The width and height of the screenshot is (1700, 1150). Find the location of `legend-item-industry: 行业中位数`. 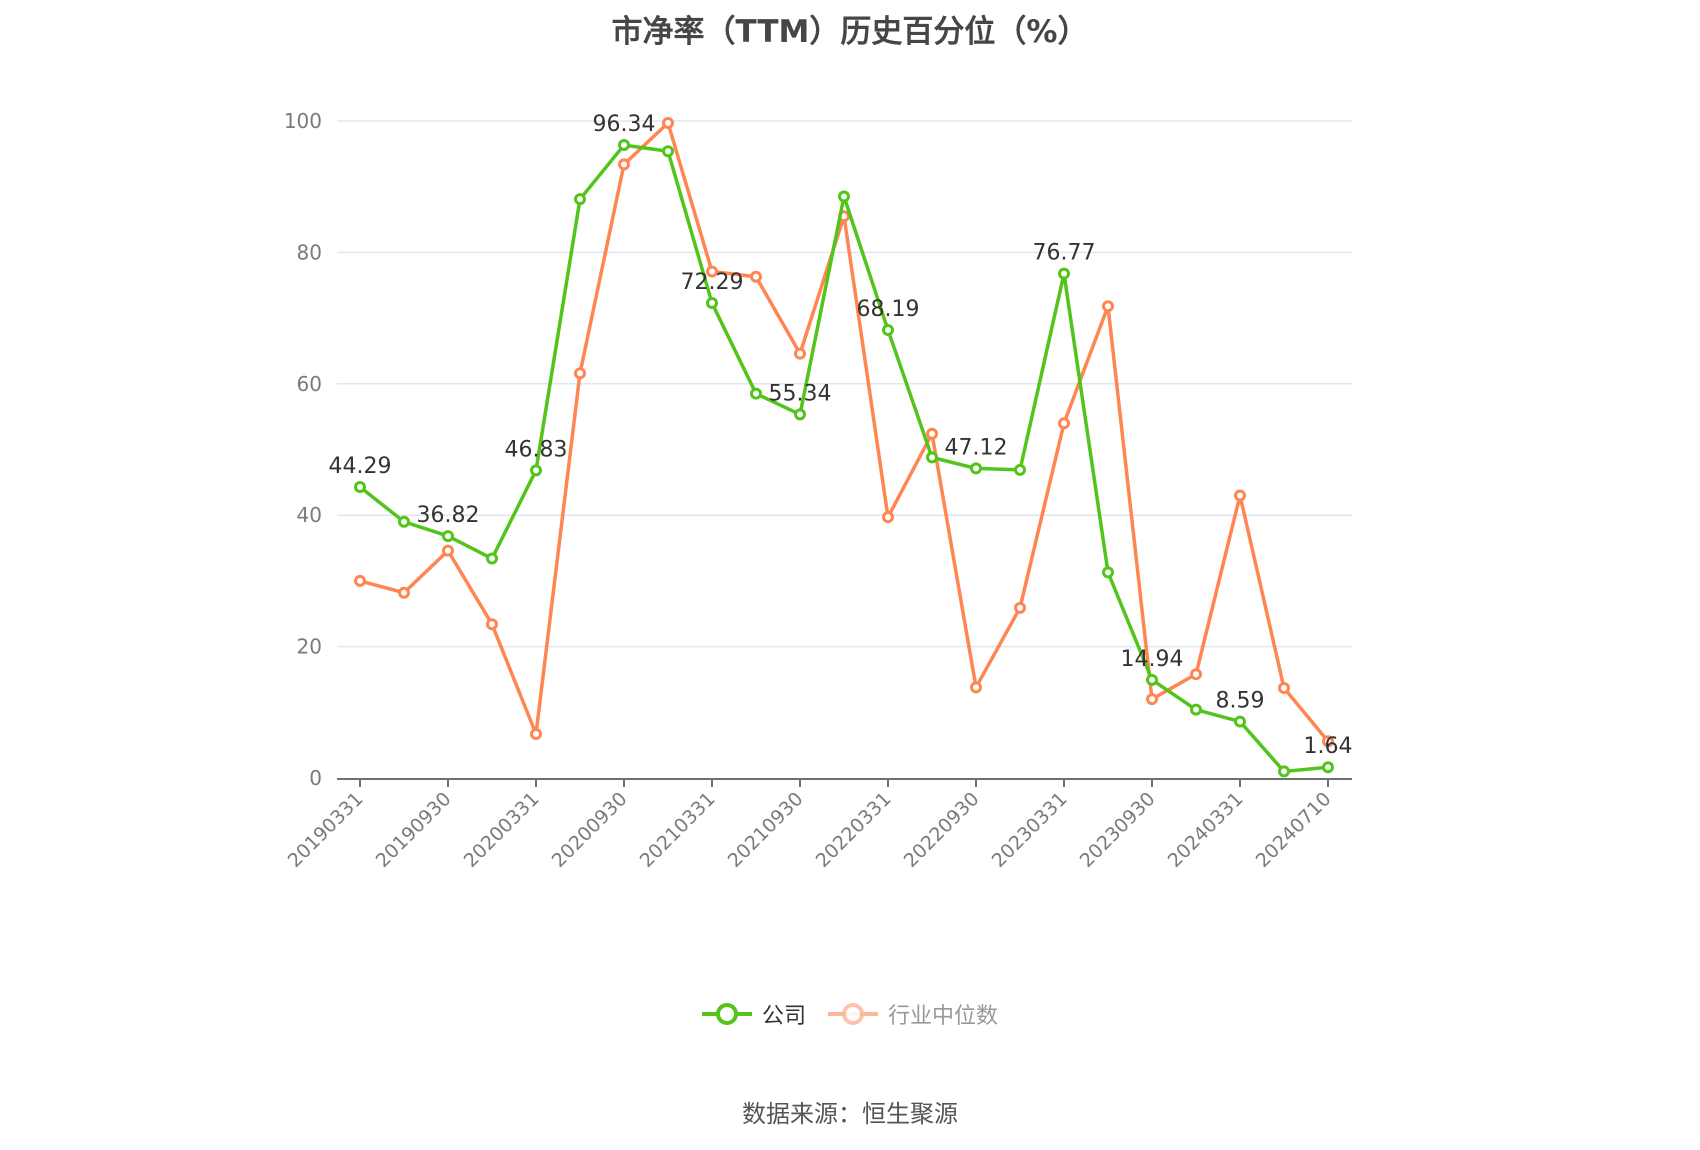

legend-item-industry: 行业中位数 is located at coordinates (913, 1014).